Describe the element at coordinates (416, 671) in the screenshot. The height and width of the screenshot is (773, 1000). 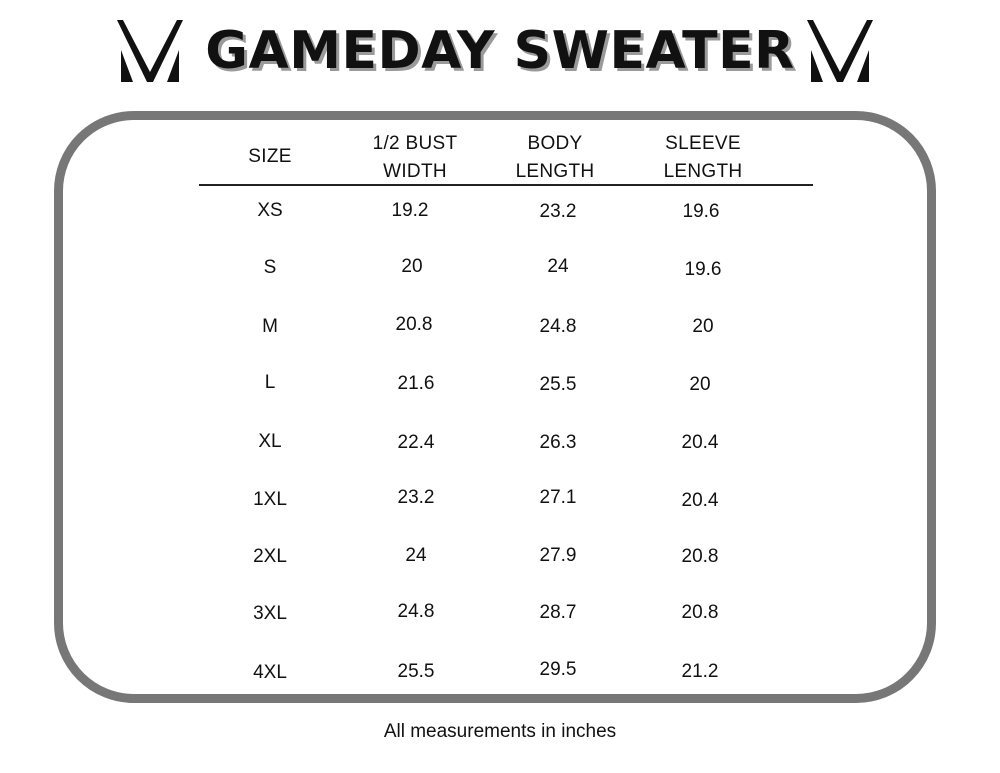
I see `bust-cell: 25.5` at that location.